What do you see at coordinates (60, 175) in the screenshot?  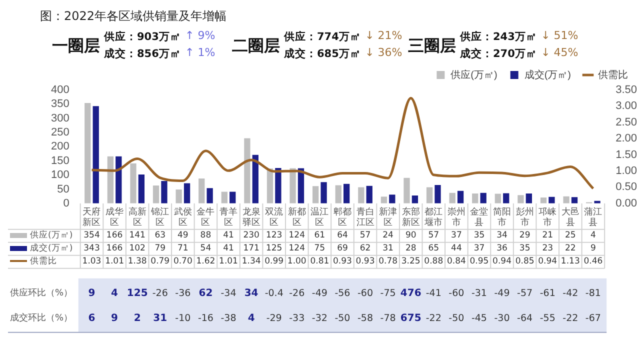 I see `y-tick-label: 100` at bounding box center [60, 175].